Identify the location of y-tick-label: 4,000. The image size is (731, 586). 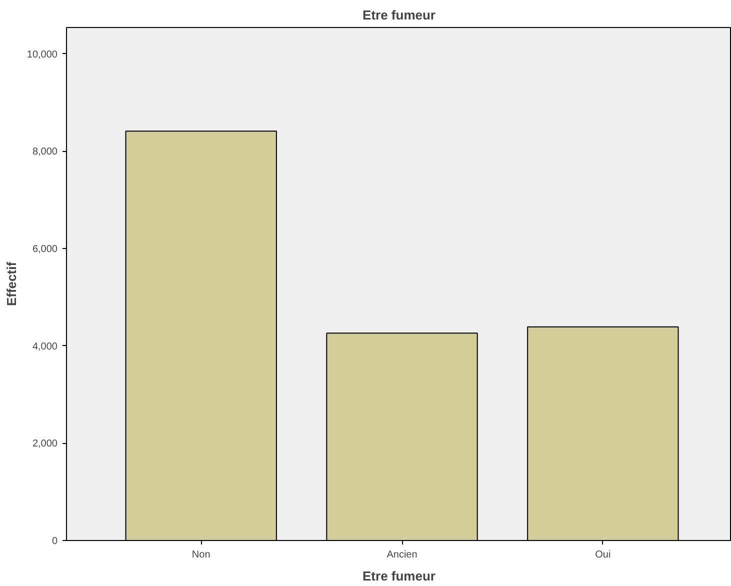
(45, 346).